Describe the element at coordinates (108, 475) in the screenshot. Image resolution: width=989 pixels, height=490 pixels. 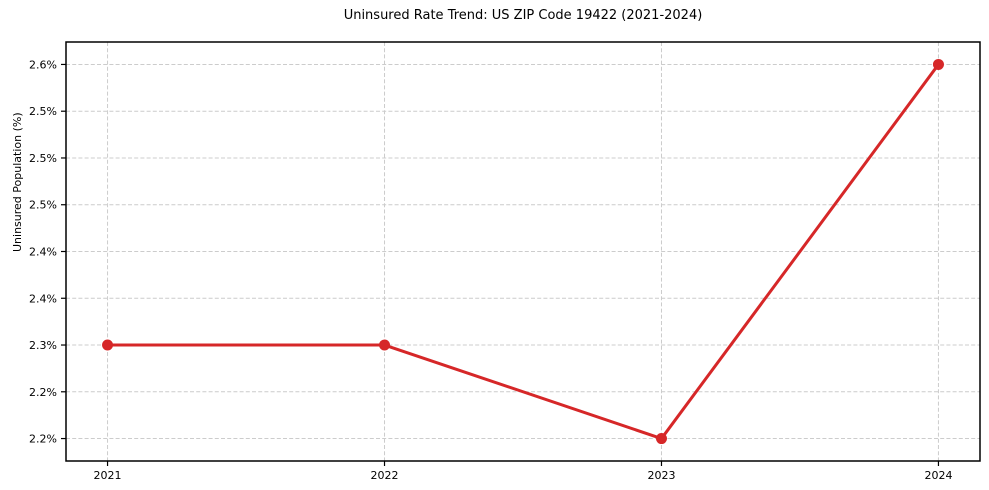
I see `x-tick-label: 2021` at that location.